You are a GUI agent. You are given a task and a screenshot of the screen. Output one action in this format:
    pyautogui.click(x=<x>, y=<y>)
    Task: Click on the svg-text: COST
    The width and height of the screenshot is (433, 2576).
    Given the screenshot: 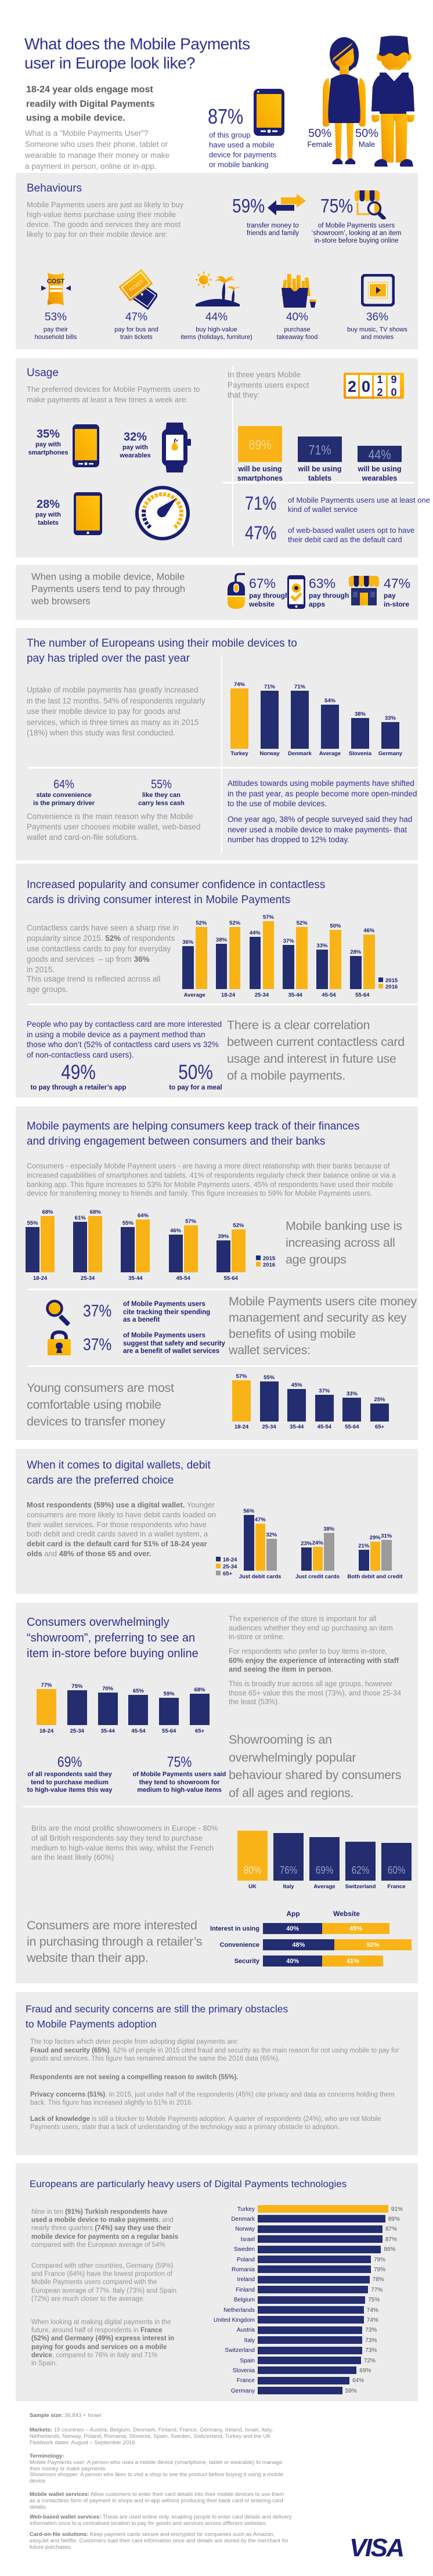 What is the action you would take?
    pyautogui.click(x=56, y=282)
    